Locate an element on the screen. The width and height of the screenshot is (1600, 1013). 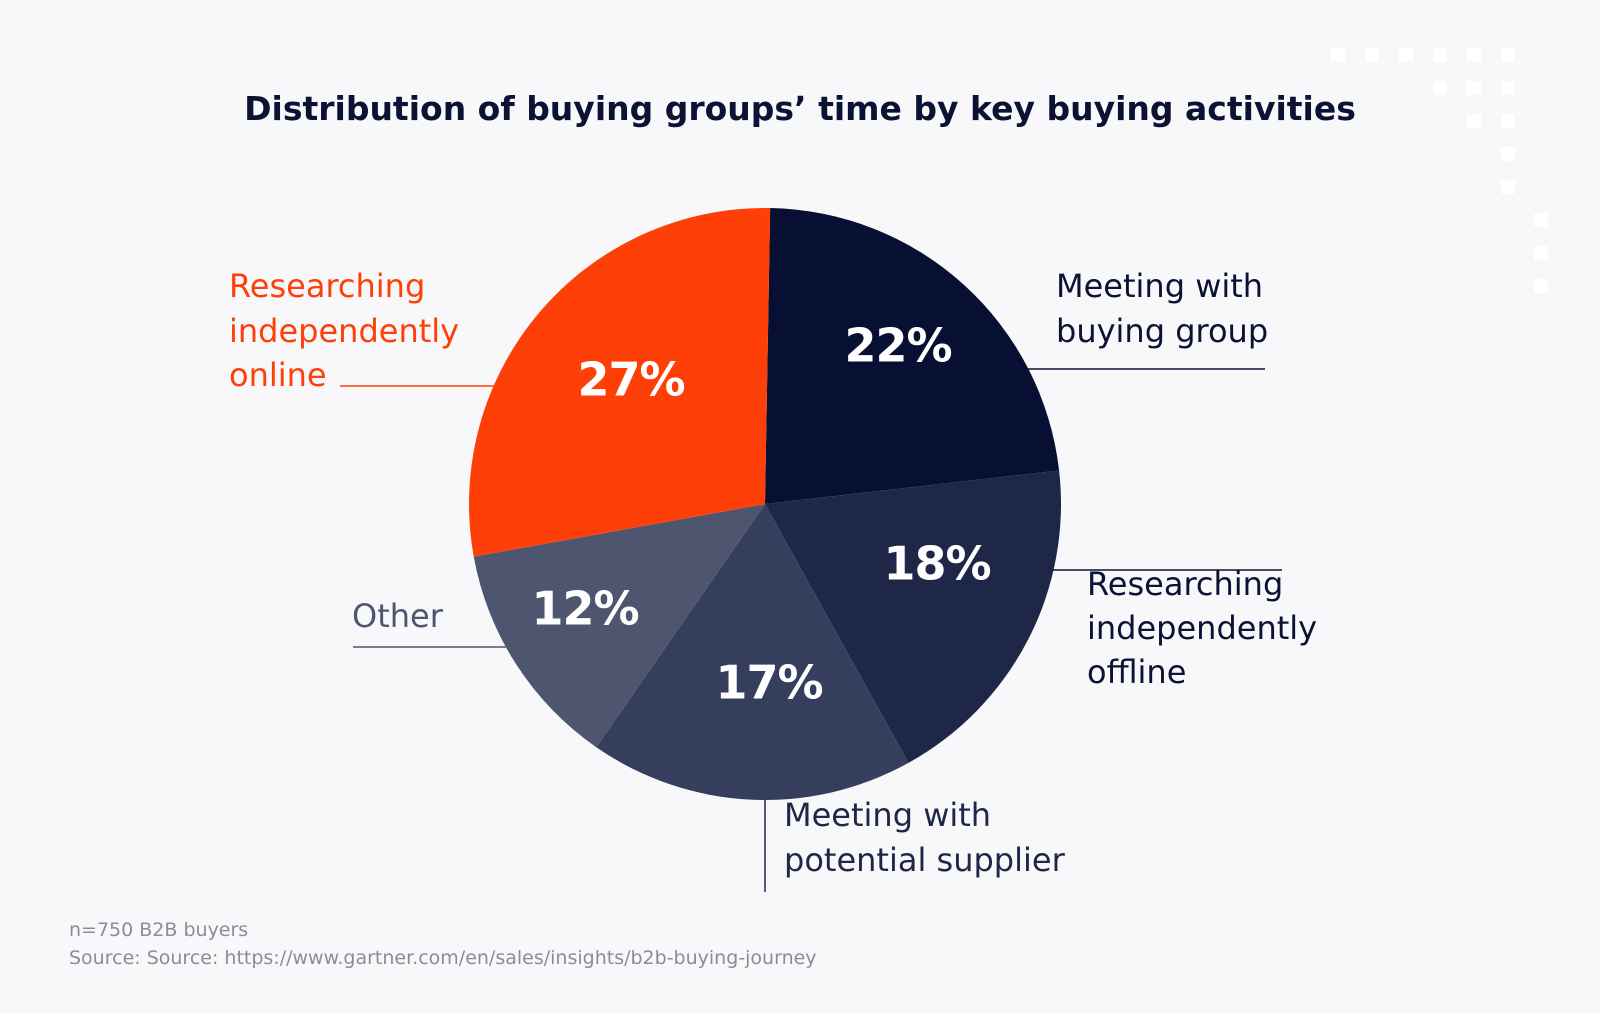
pie-percent-labels: 22% 18% 17% 12% 27% is located at coordinates (761, 514).